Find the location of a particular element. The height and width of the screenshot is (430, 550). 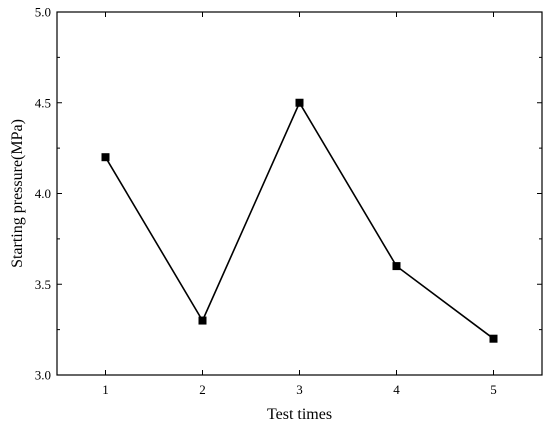

x-axis-title: Test times is located at coordinates (299, 414).